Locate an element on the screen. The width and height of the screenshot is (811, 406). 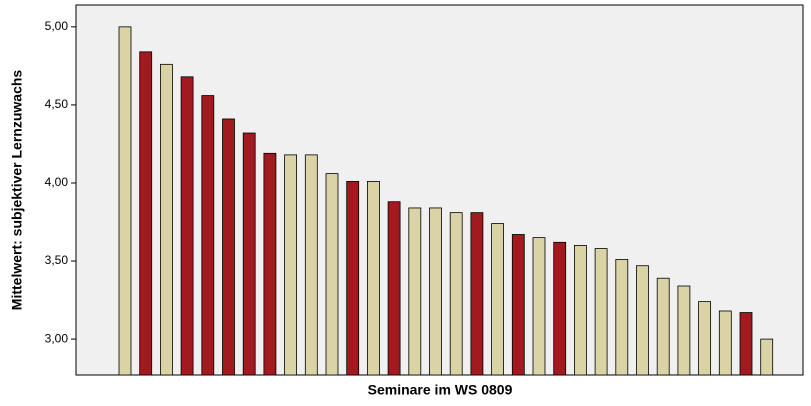
y-tick-label: 3,50 is located at coordinates (57, 260).